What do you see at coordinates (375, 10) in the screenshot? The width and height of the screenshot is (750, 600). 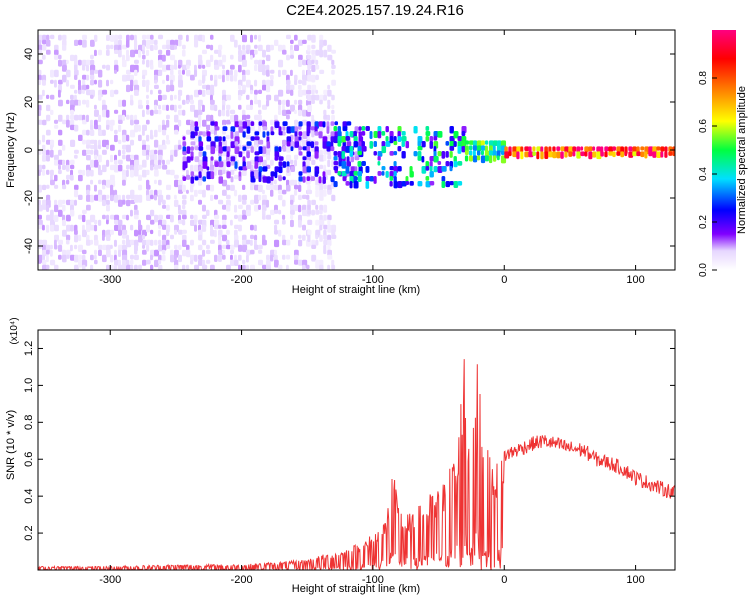 I see `page-title: C2E4.2025.157.19.24.R16` at bounding box center [375, 10].